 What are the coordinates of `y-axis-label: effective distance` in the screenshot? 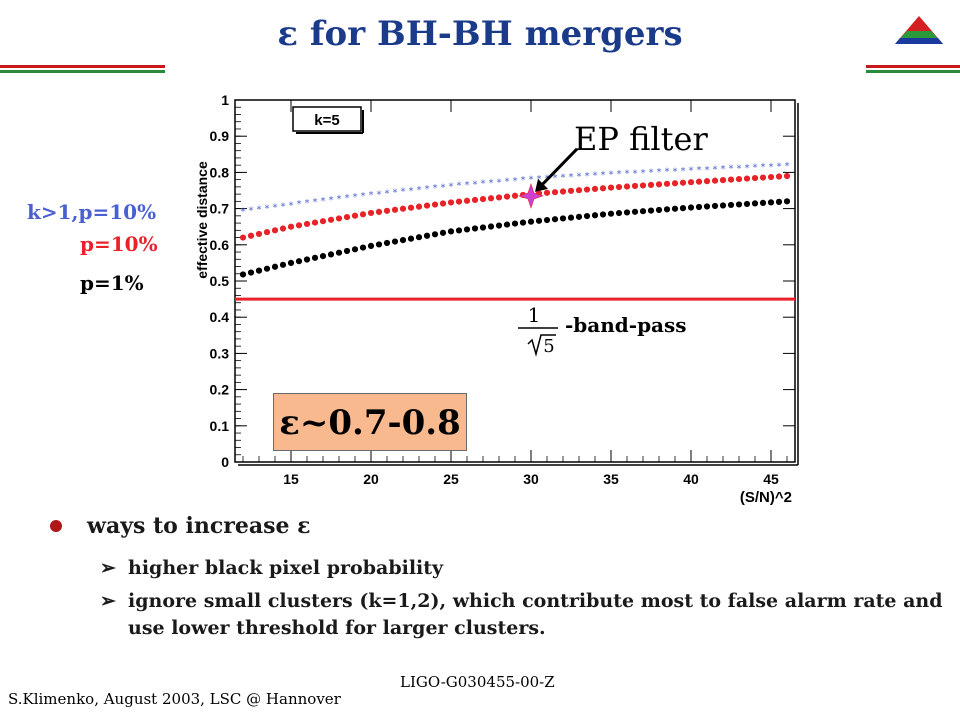 It's located at (202, 220).